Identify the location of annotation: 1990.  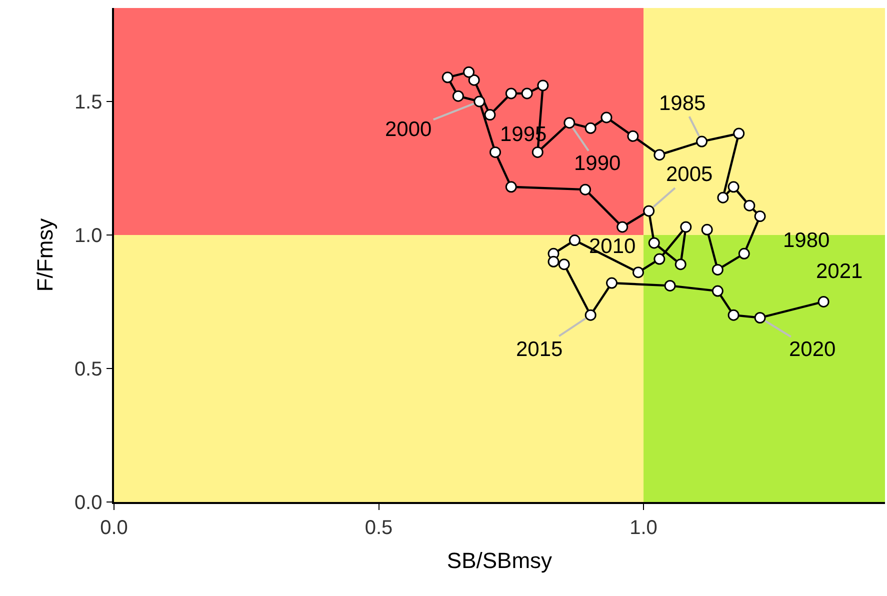
(597, 163).